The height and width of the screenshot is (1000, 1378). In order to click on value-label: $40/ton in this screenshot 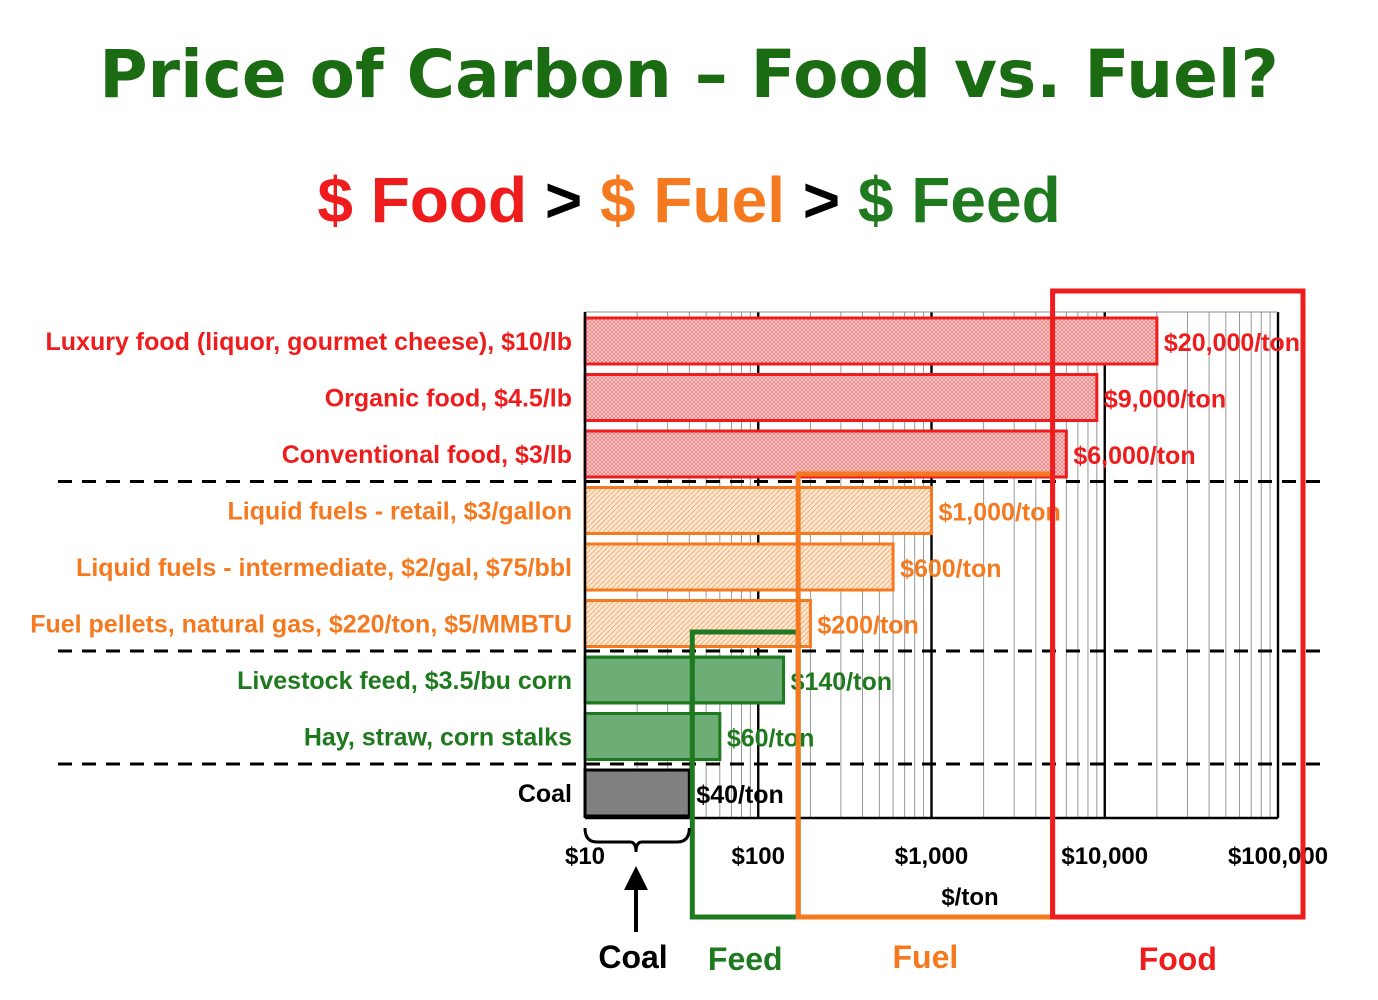, I will do `click(740, 795)`.